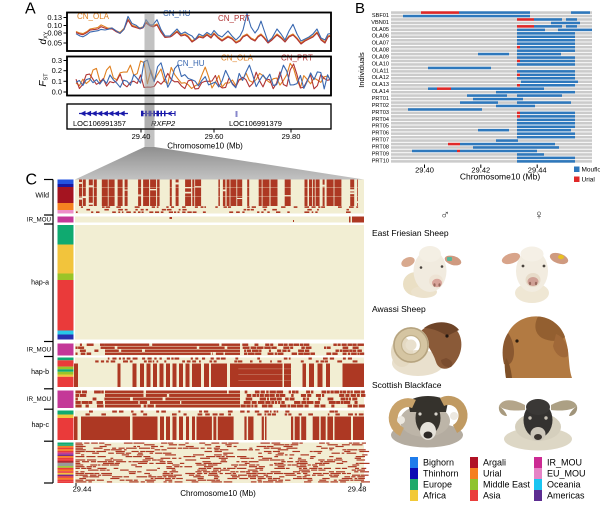  I want to click on svg-text: hap-c, so click(40, 425).